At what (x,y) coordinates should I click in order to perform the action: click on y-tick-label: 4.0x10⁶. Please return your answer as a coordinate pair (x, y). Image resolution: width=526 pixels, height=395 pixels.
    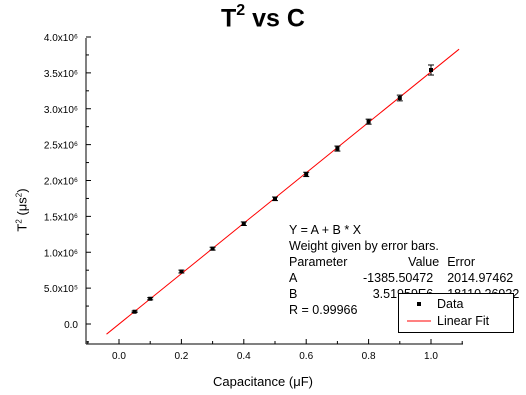
    Looking at the image, I should click on (61, 38).